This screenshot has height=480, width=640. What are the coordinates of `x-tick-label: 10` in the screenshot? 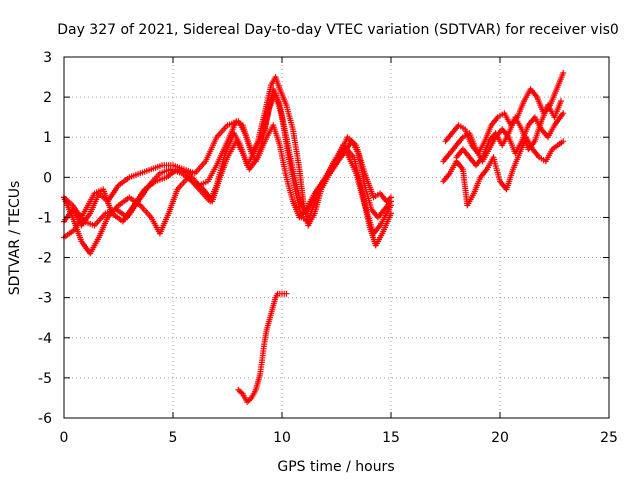 It's located at (282, 438).